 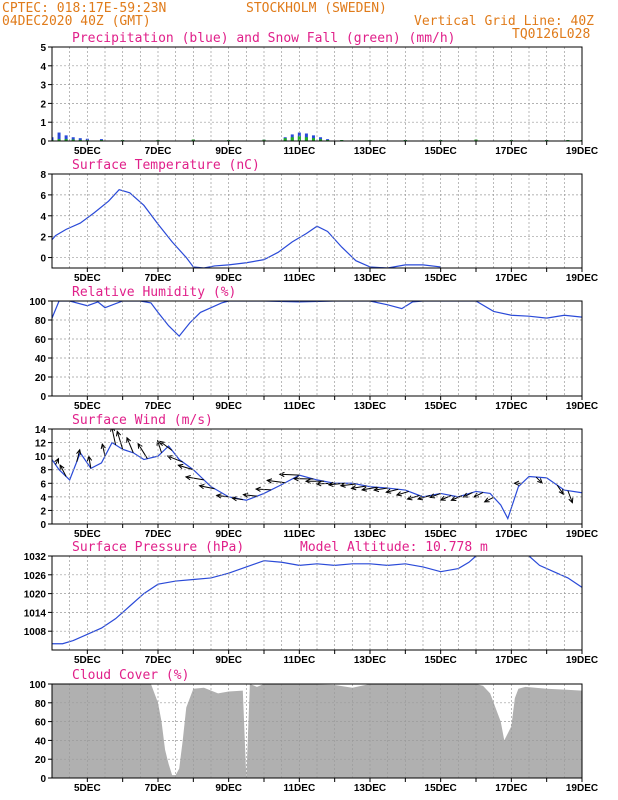 I want to click on panel-title: Surface Wind (m/s), so click(x=142, y=420).